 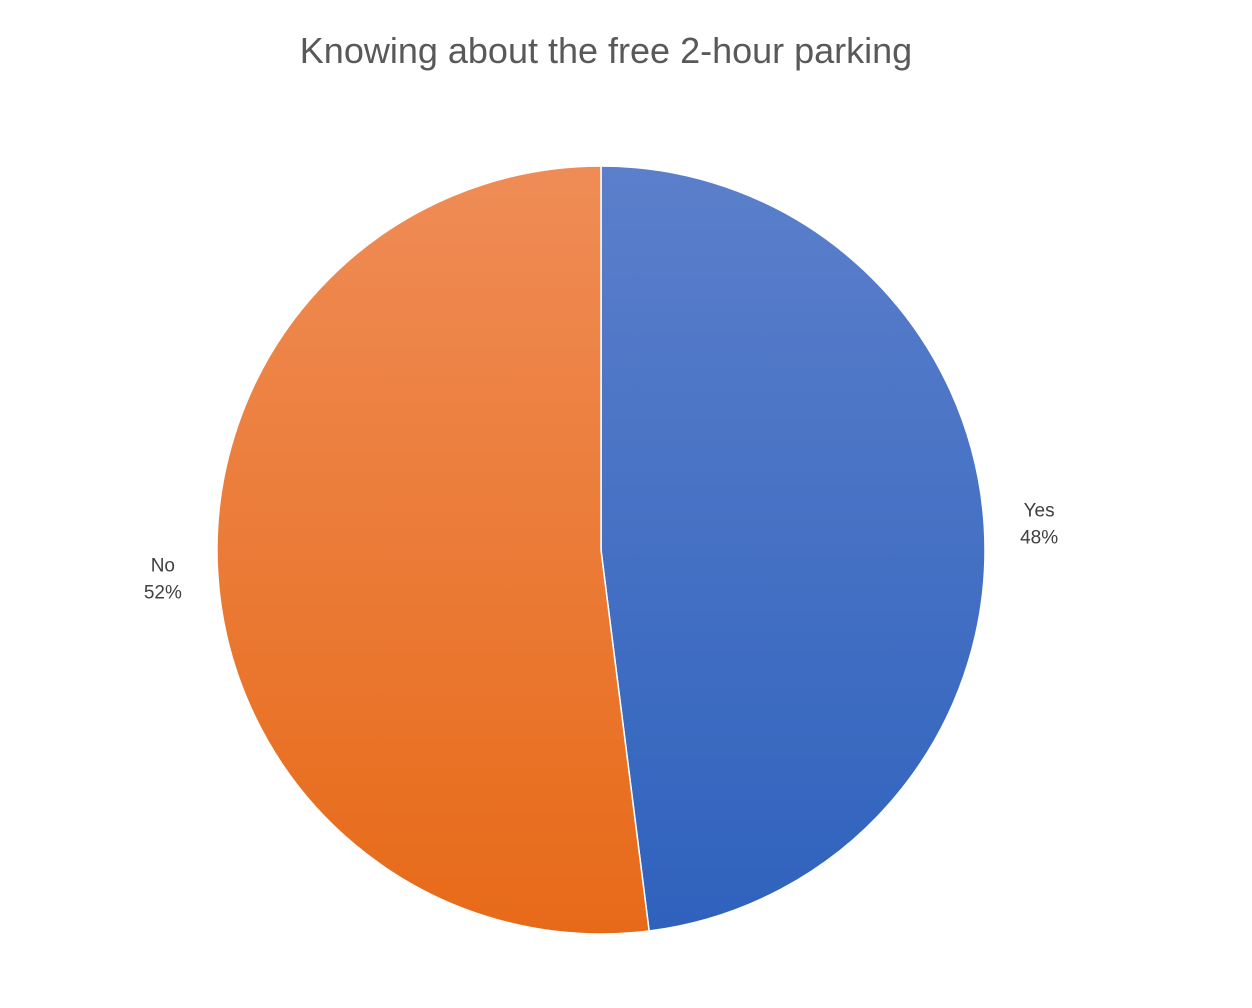 I want to click on data-label-percent: 48%, so click(x=1039, y=537).